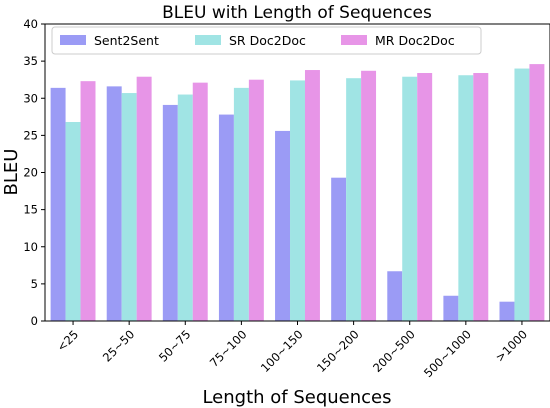 The width and height of the screenshot is (550, 408). What do you see at coordinates (415, 40) in the screenshot?
I see `legend-label-mr-doc2doc: MR Doc2Doc` at bounding box center [415, 40].